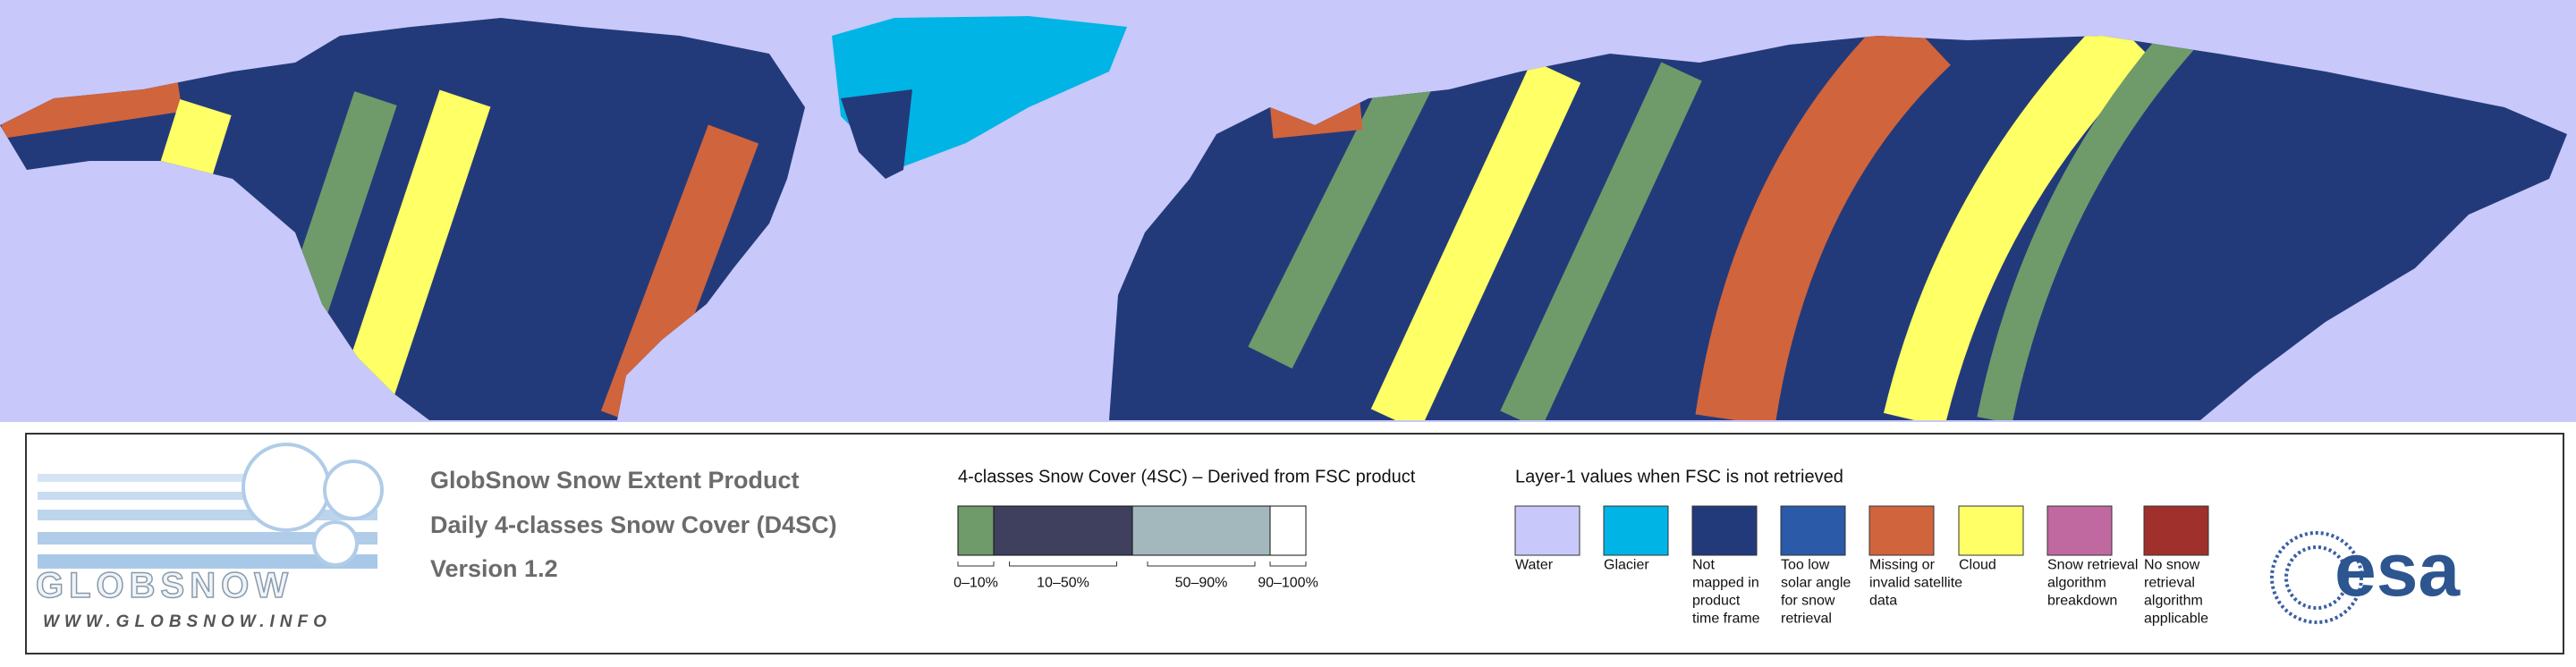  What do you see at coordinates (2082, 601) in the screenshot?
I see `layer1-label: breakdown` at bounding box center [2082, 601].